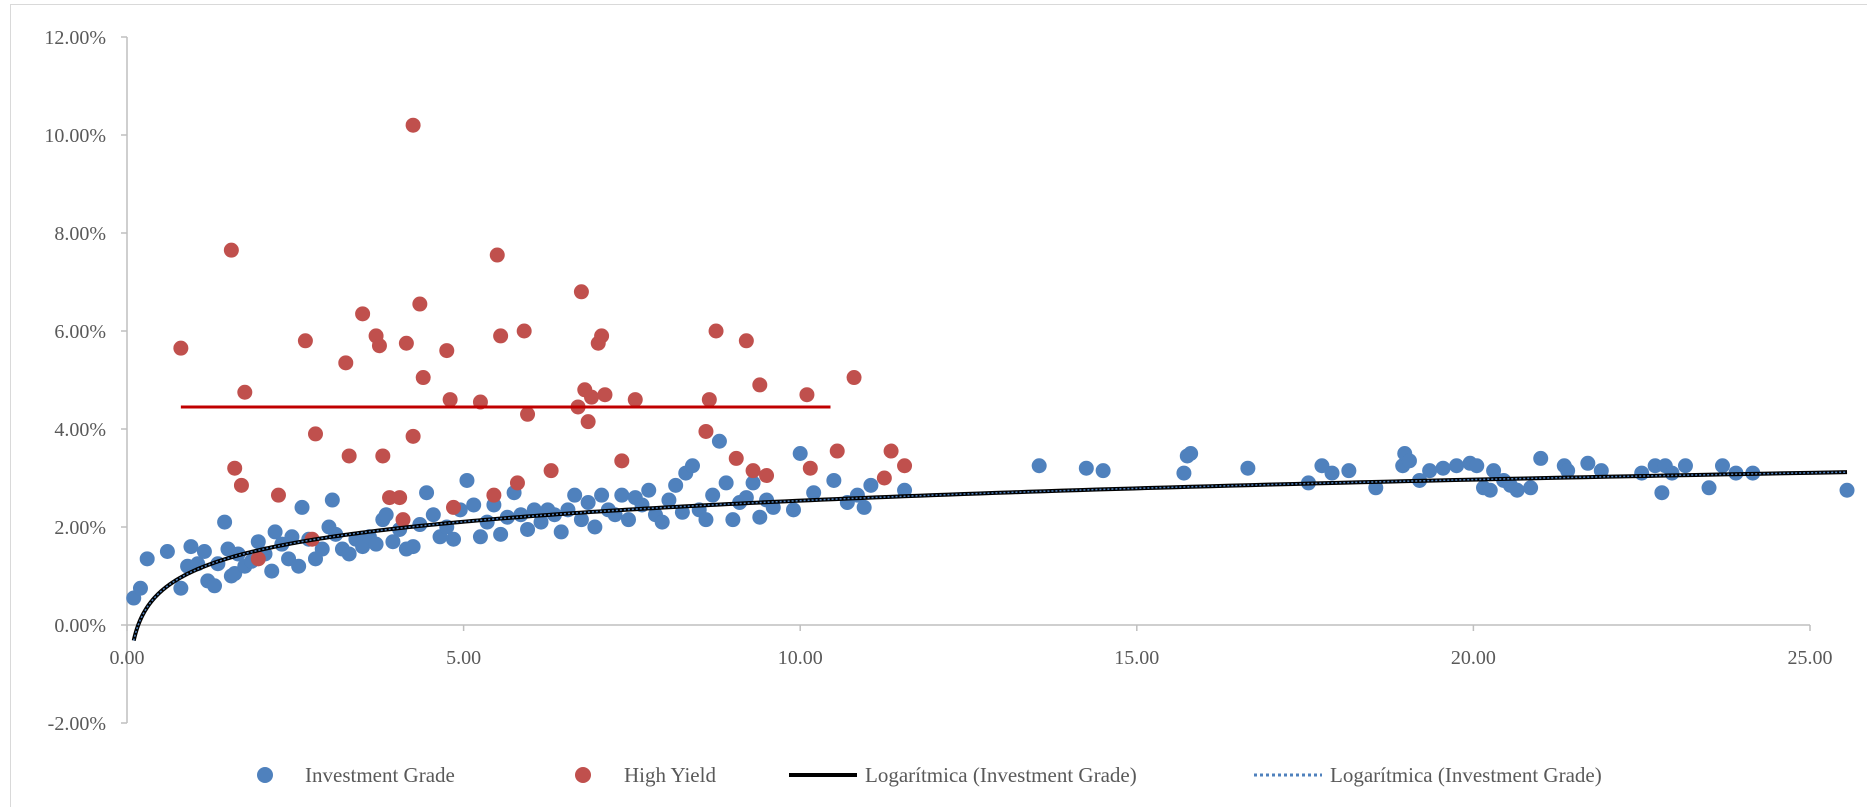 The image size is (1867, 807). I want to click on x-tick-label: 25.00, so click(1810, 658).